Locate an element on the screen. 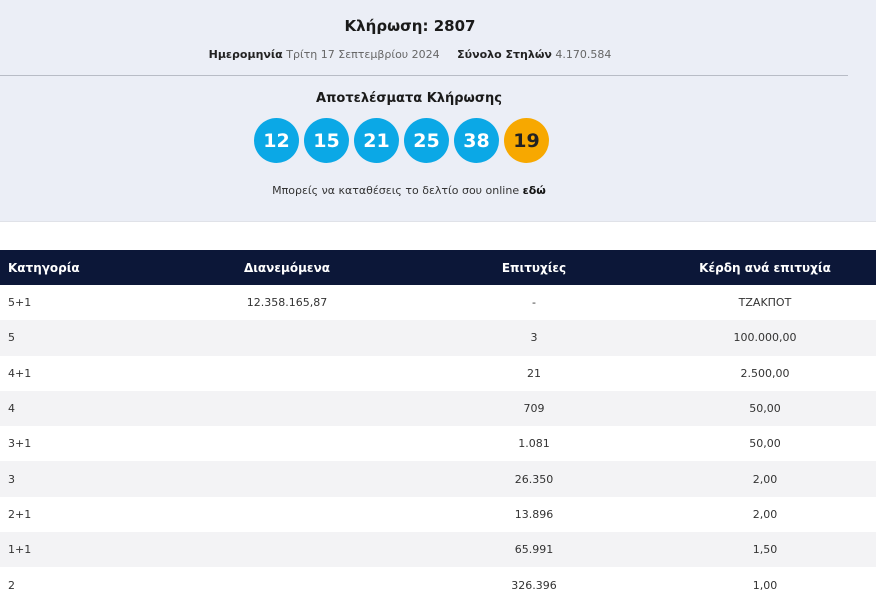 This screenshot has height=603, width=880. divider is located at coordinates (424, 75).